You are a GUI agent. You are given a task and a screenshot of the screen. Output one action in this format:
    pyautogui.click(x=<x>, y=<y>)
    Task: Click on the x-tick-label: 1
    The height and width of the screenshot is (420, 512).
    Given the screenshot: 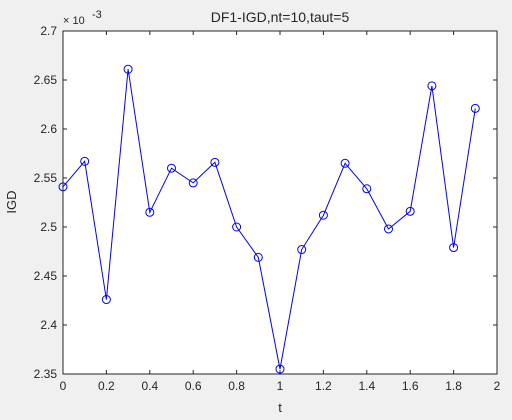 What is the action you would take?
    pyautogui.click(x=280, y=386)
    